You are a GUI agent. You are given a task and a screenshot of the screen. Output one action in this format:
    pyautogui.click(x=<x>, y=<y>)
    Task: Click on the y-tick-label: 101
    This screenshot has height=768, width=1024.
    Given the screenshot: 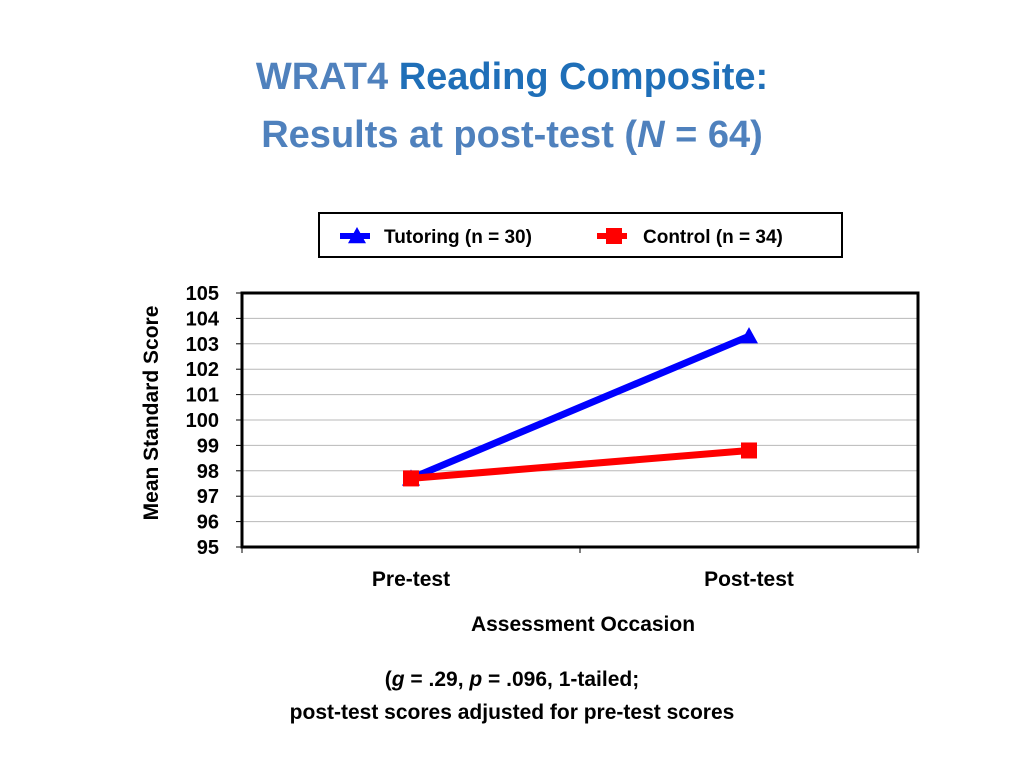 What is the action you would take?
    pyautogui.click(x=202, y=396)
    